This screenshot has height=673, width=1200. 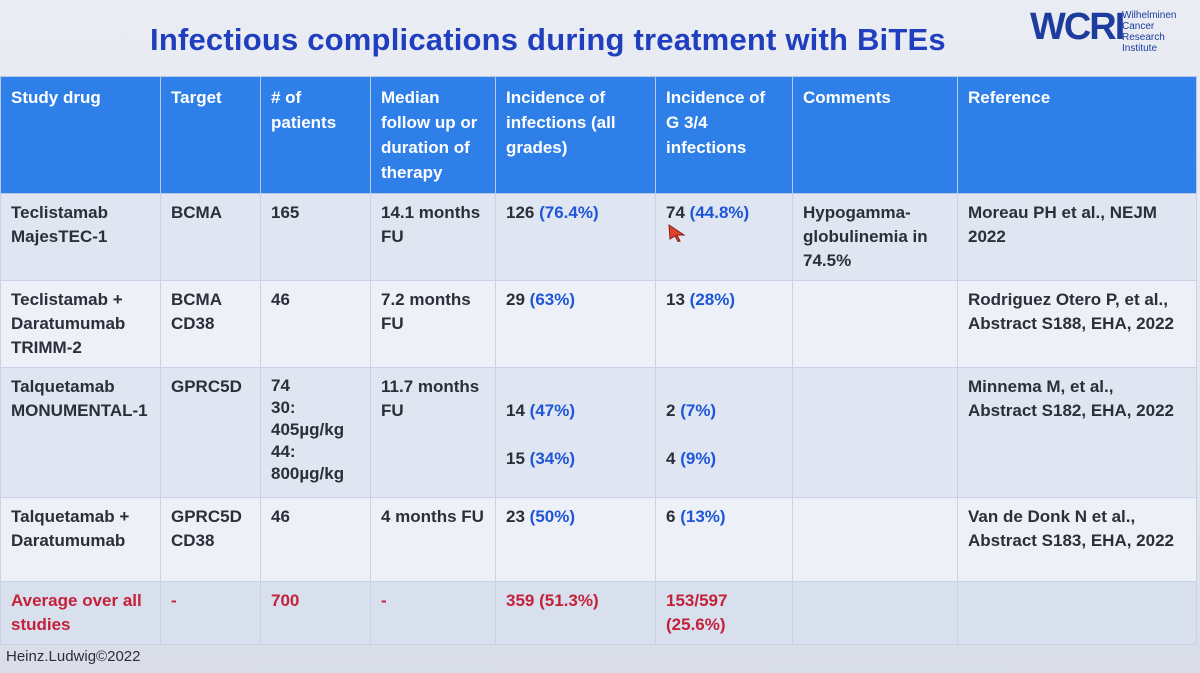 What do you see at coordinates (1077, 27) in the screenshot?
I see `logo-mark: WCRI` at bounding box center [1077, 27].